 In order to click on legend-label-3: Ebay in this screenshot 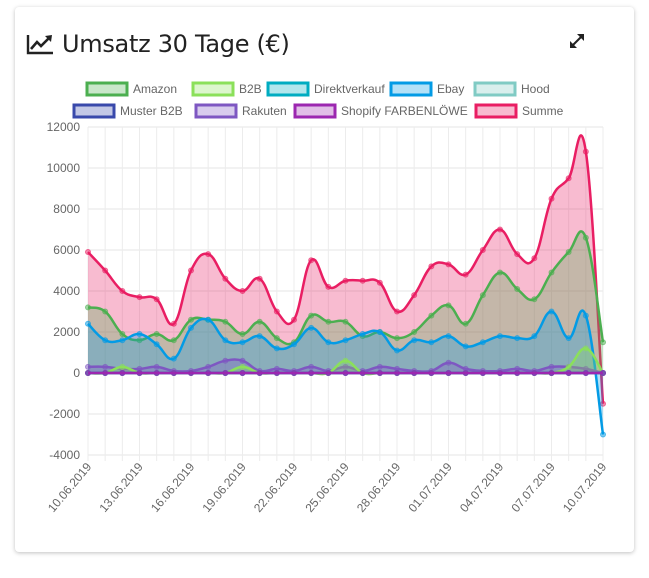, I will do `click(450, 89)`.